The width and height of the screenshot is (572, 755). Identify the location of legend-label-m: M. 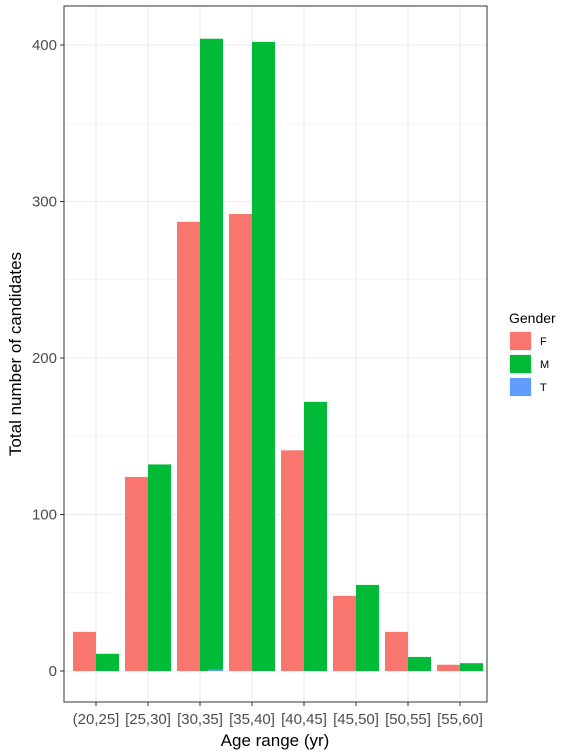
(544, 365).